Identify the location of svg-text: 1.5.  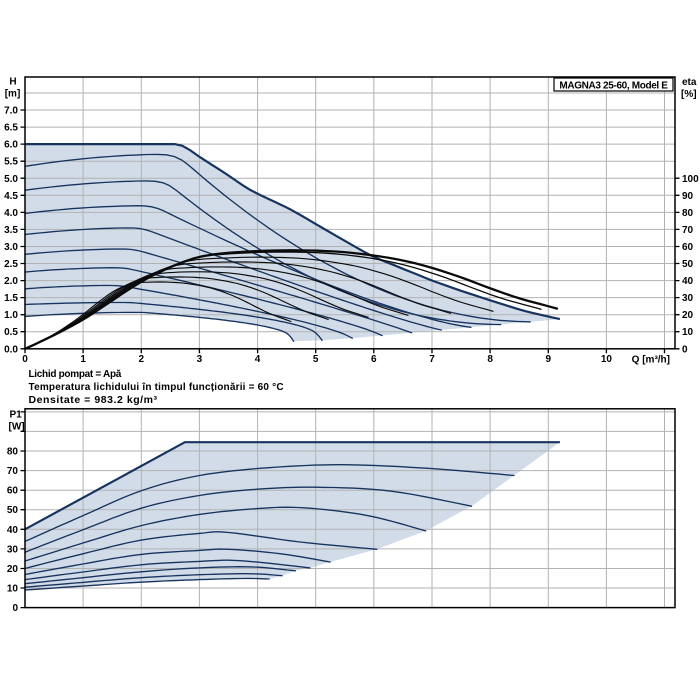
(11, 298).